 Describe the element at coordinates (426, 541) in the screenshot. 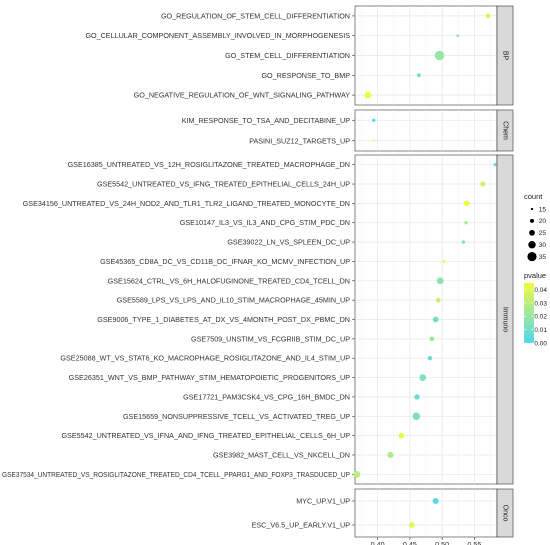

I see `x-axis: 0.40 0.45 0.50 0.55` at that location.